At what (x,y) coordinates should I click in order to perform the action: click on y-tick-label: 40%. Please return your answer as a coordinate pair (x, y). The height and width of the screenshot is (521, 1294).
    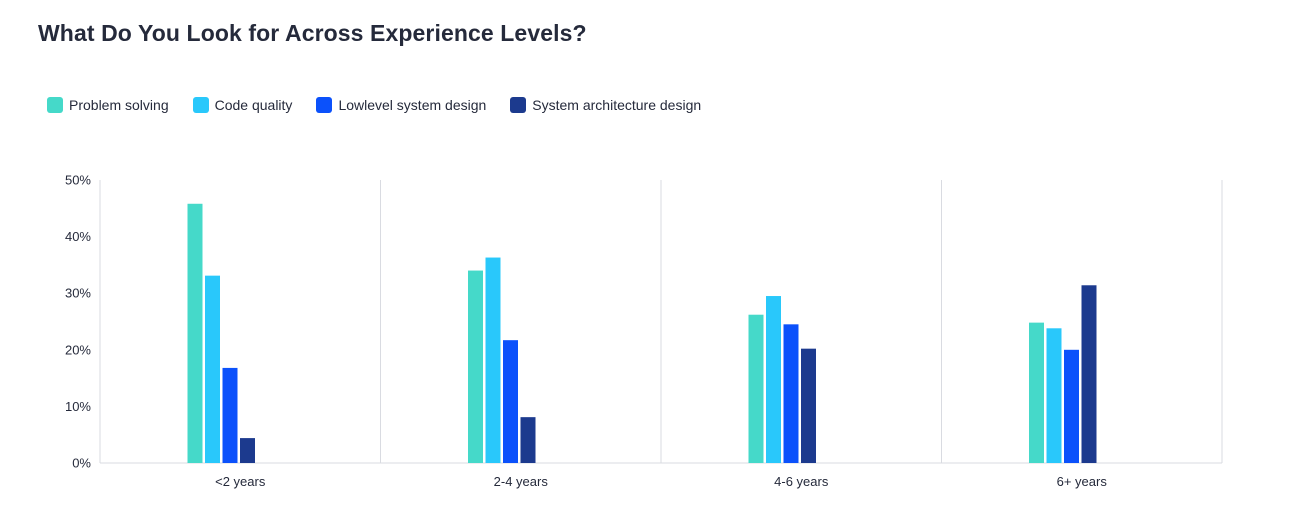
    Looking at the image, I should click on (78, 236).